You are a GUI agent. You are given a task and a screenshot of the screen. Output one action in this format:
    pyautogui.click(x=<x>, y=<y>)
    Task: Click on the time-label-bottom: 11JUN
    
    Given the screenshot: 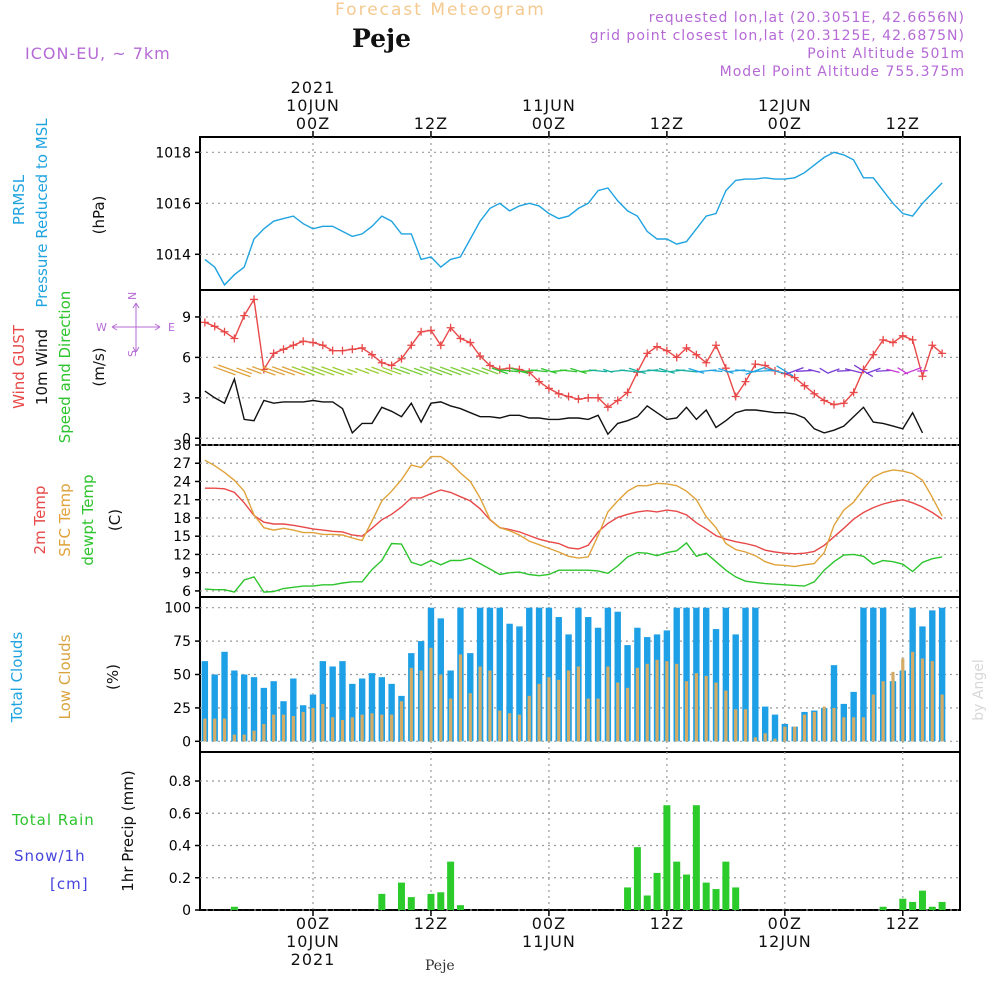 What is the action you would take?
    pyautogui.click(x=549, y=941)
    